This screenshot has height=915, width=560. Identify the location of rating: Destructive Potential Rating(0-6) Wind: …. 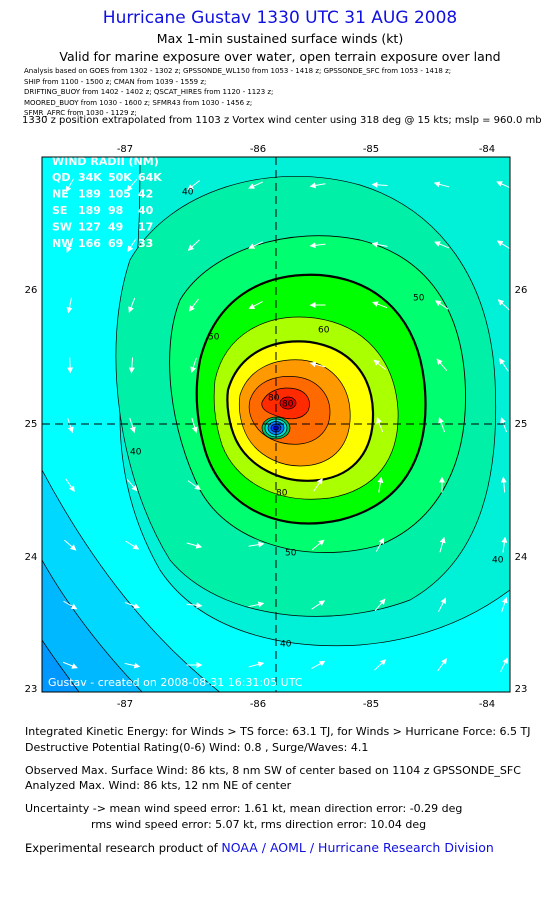
(197, 747).